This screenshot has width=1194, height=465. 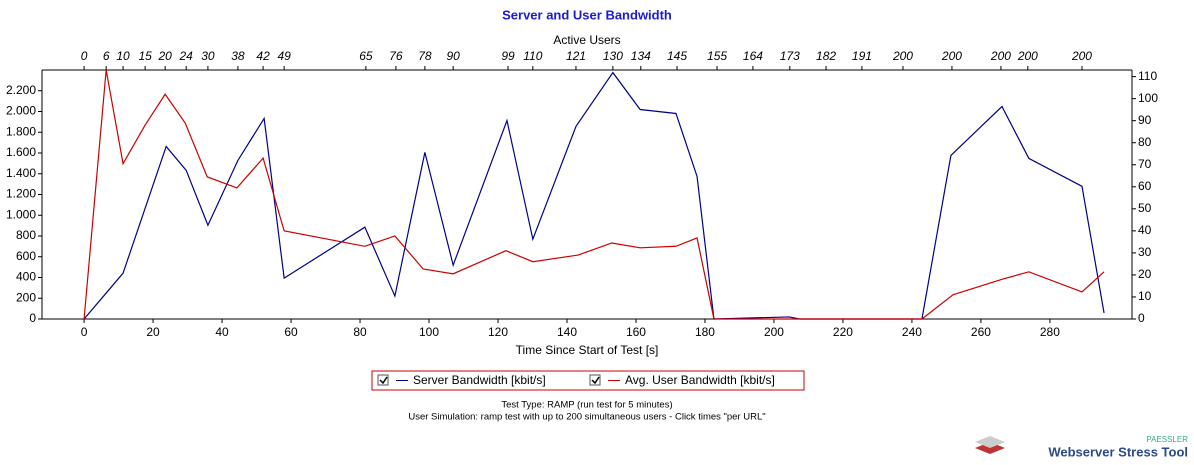 What do you see at coordinates (429, 332) in the screenshot?
I see `x-tick-label: 100` at bounding box center [429, 332].